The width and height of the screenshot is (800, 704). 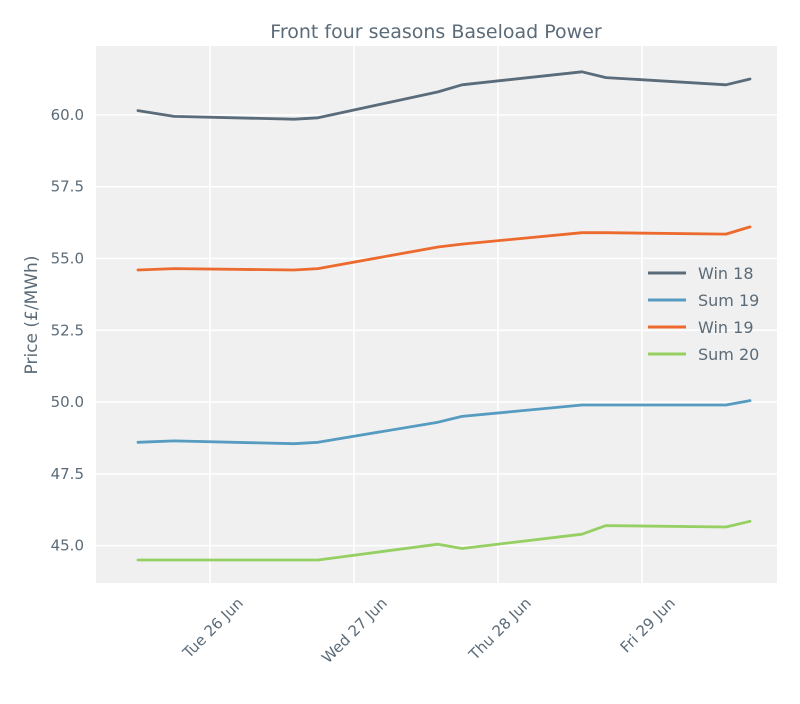 What do you see at coordinates (67, 546) in the screenshot?
I see `y-tick-label: 45.0` at bounding box center [67, 546].